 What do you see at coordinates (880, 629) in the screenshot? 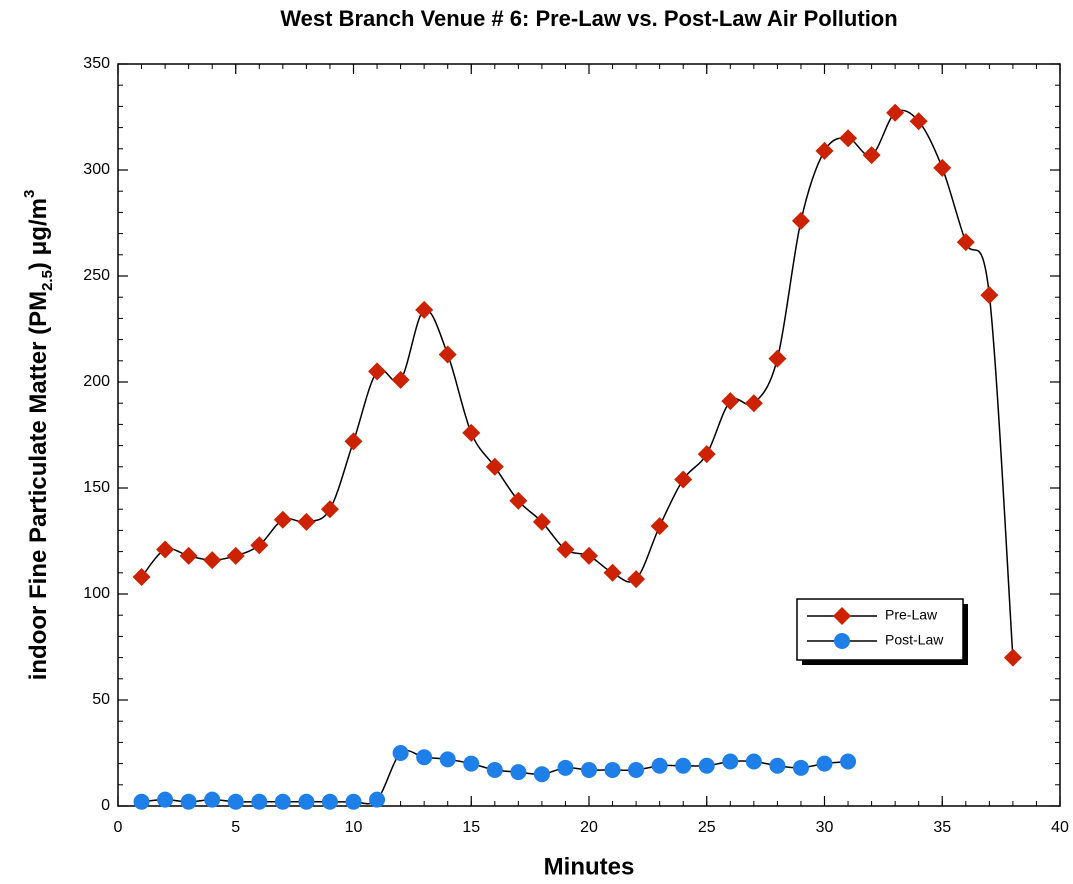
I see `legend` at bounding box center [880, 629].